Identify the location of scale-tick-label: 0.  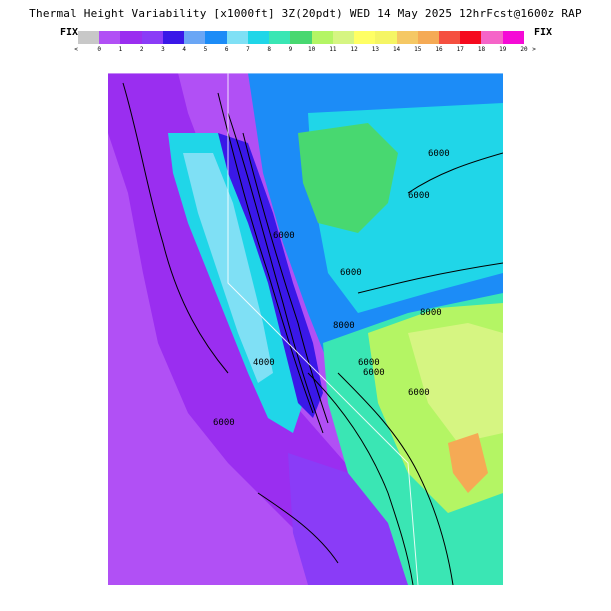
(99, 49).